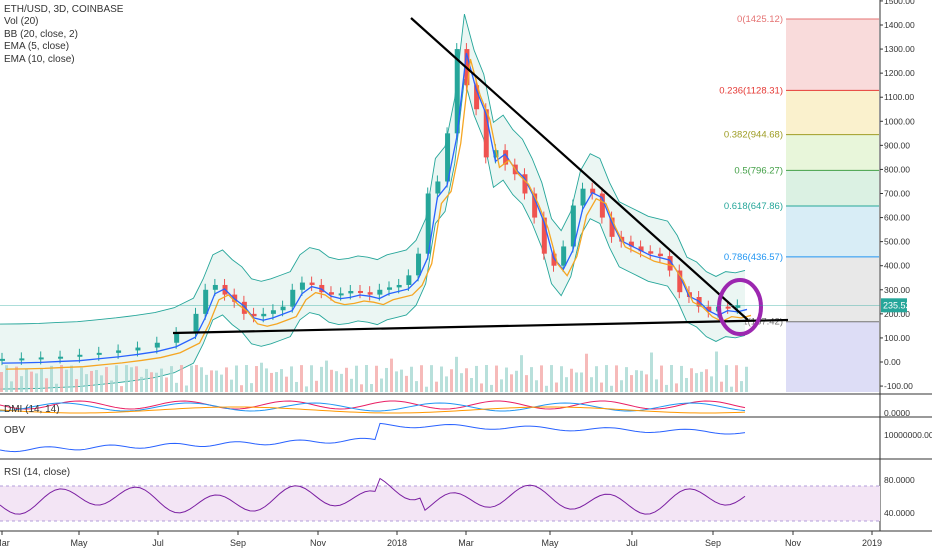  I want to click on fib-zone, so click(832, 356).